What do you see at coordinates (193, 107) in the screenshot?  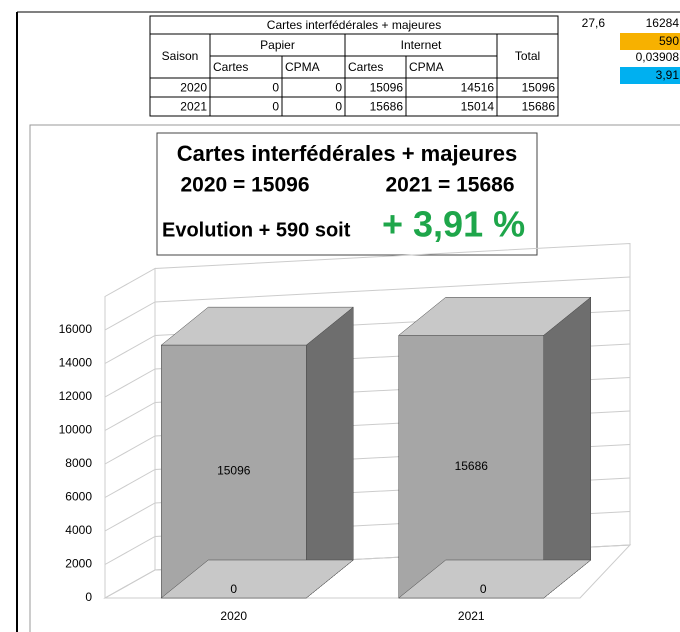 I see `cell-text: 2021` at bounding box center [193, 107].